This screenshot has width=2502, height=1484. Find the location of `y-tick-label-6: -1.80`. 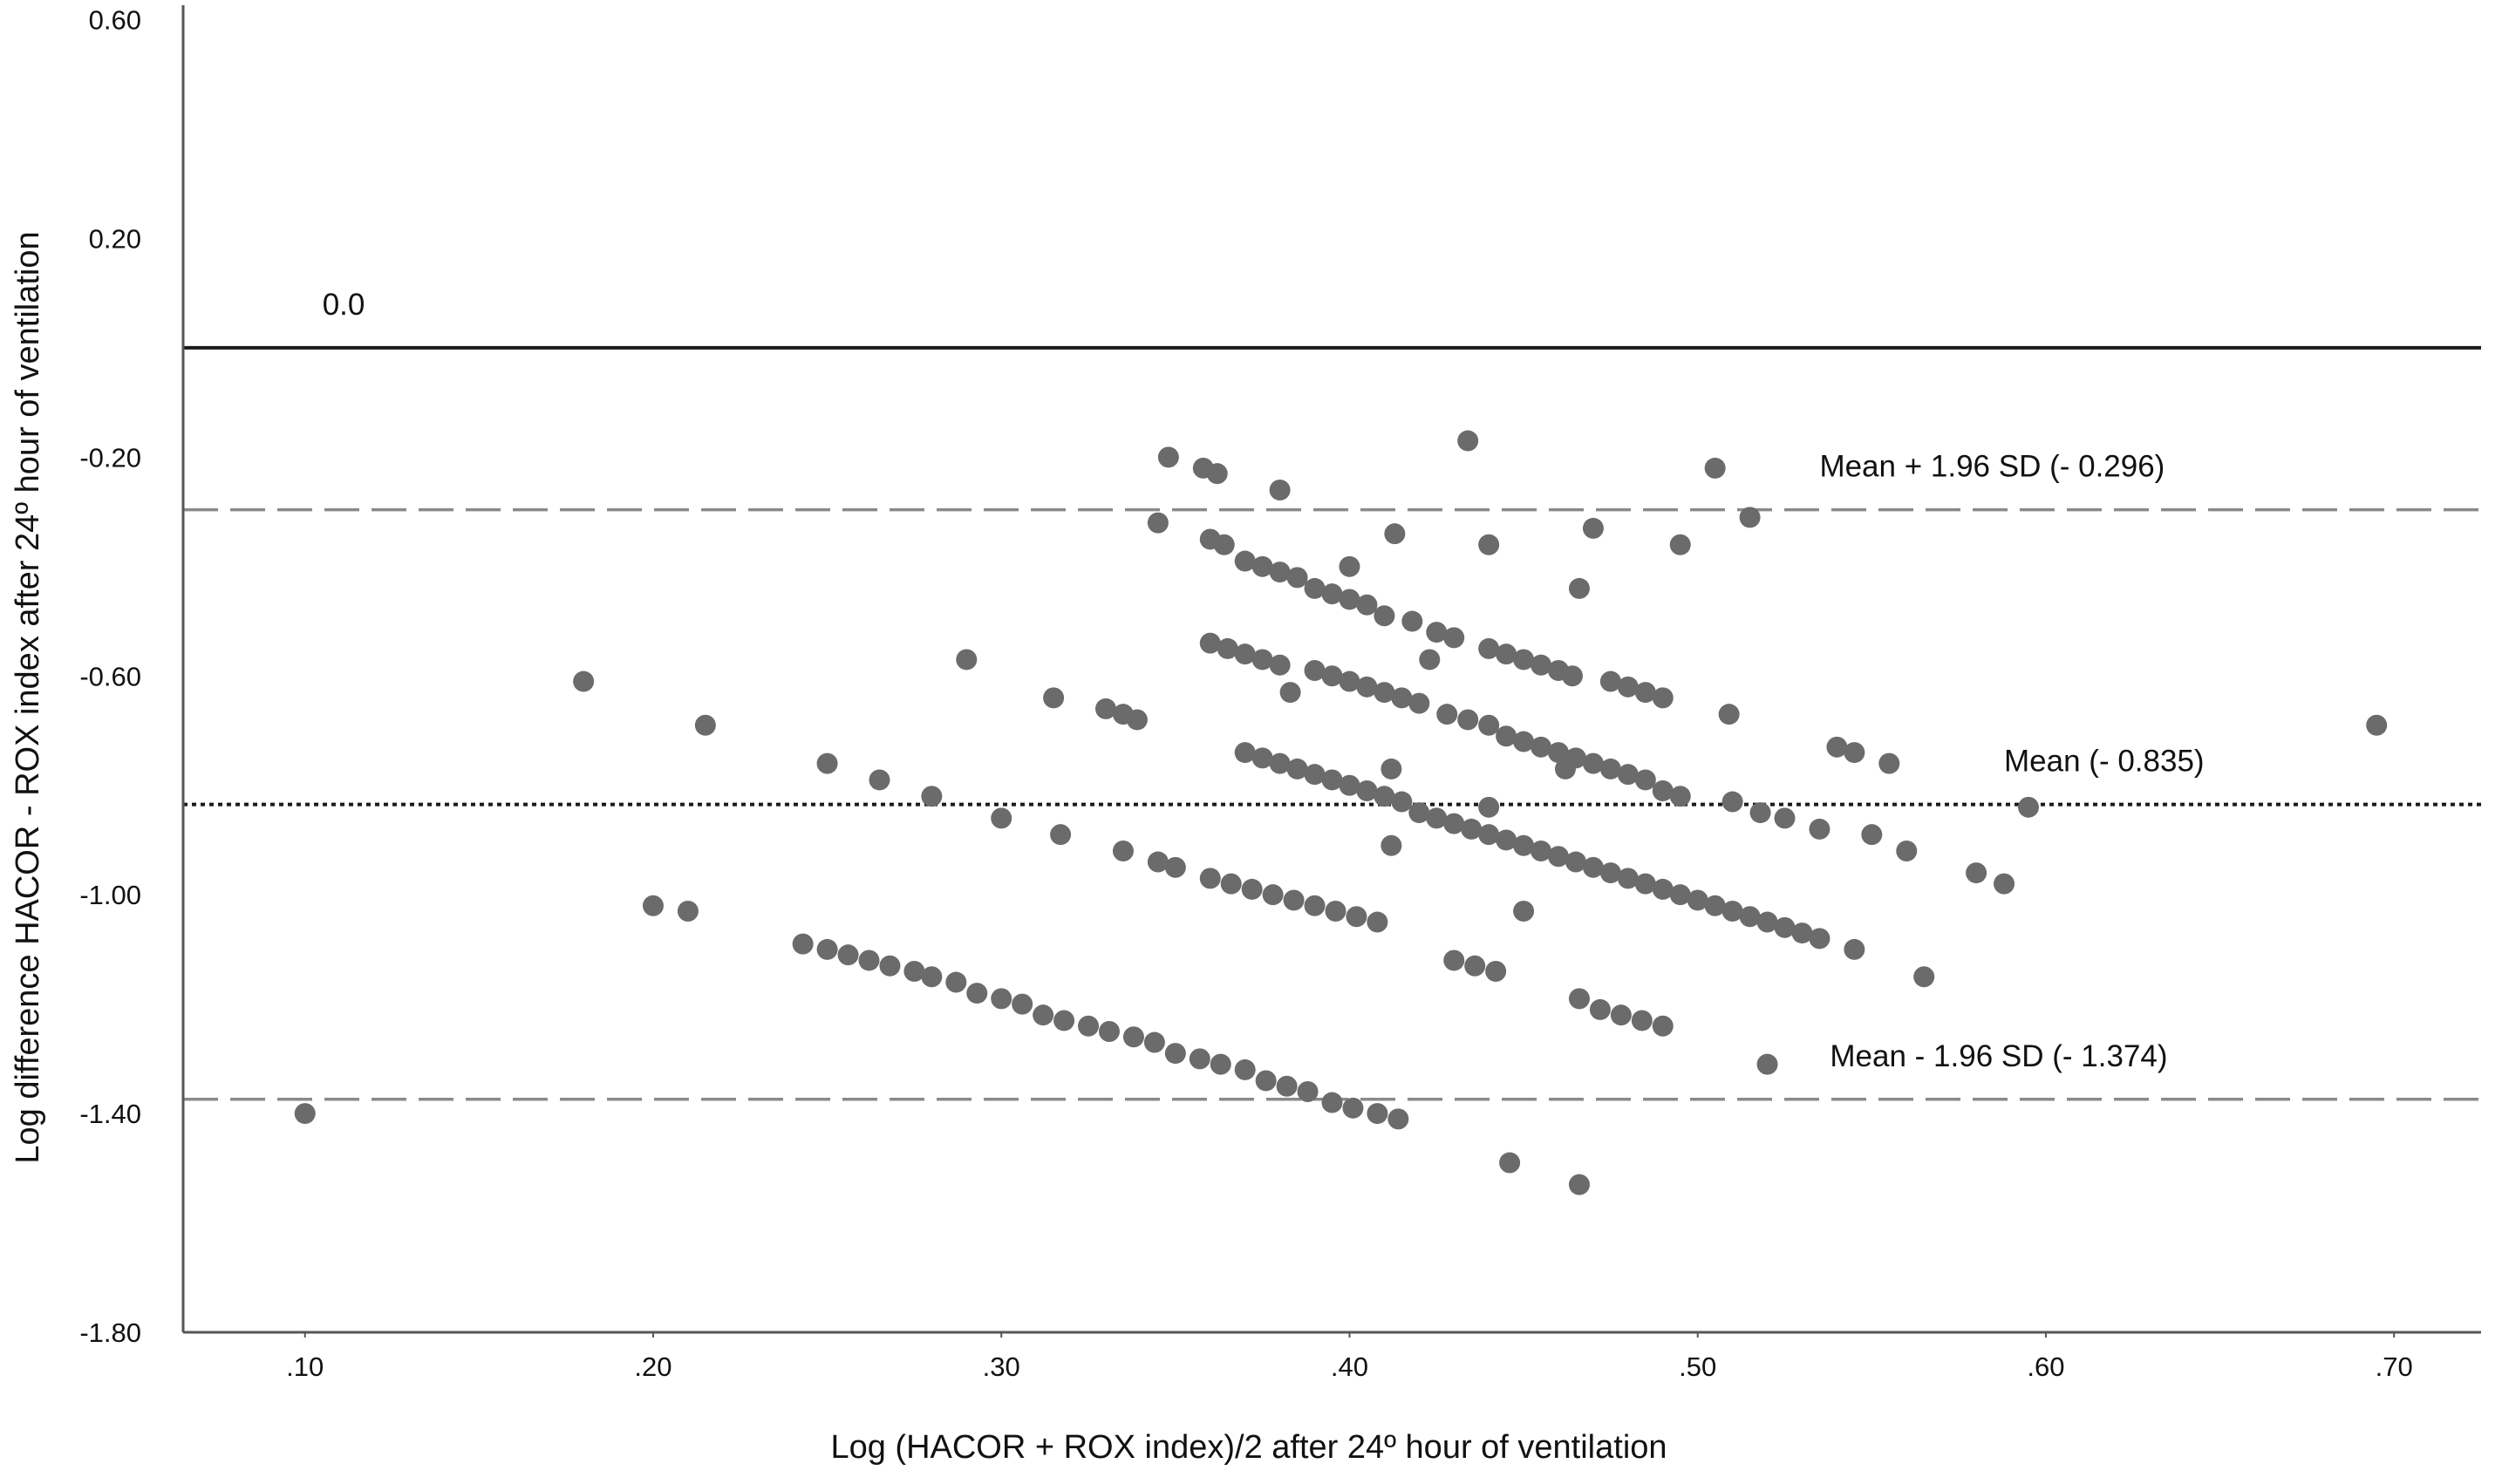

y-tick-label-6: -1.80 is located at coordinates (110, 1332).